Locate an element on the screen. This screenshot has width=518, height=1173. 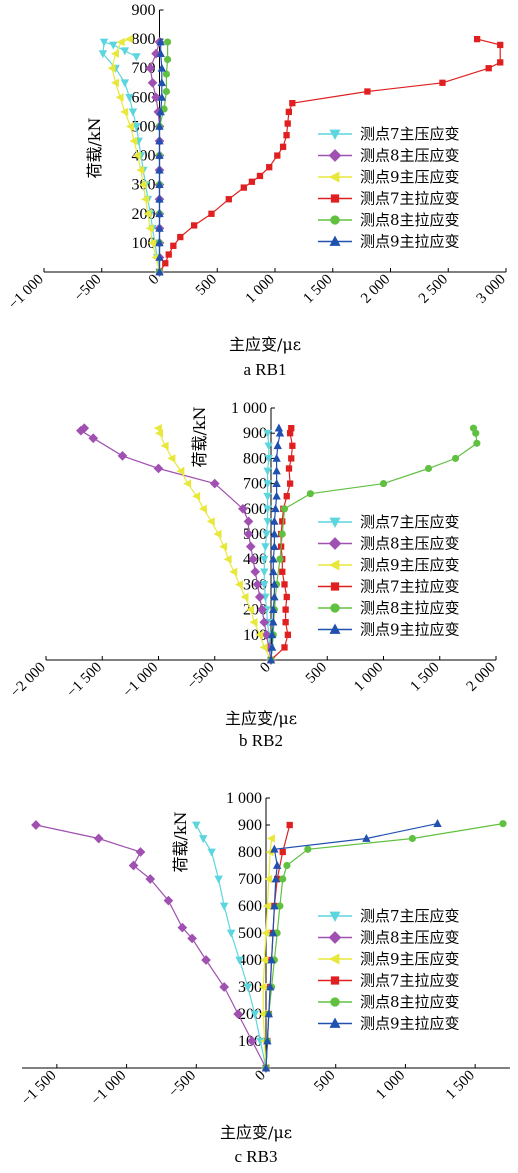
panel-caption: c RB3 is located at coordinates (256, 1156).